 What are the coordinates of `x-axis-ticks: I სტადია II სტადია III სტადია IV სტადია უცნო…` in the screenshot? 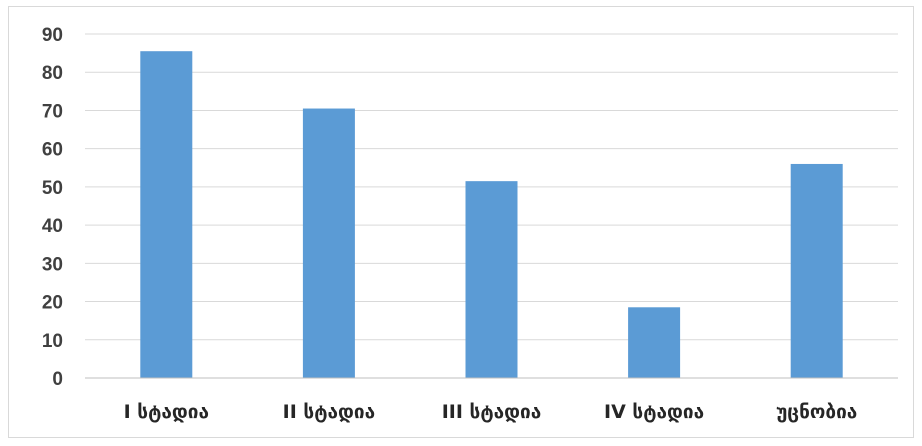 It's located at (491, 412).